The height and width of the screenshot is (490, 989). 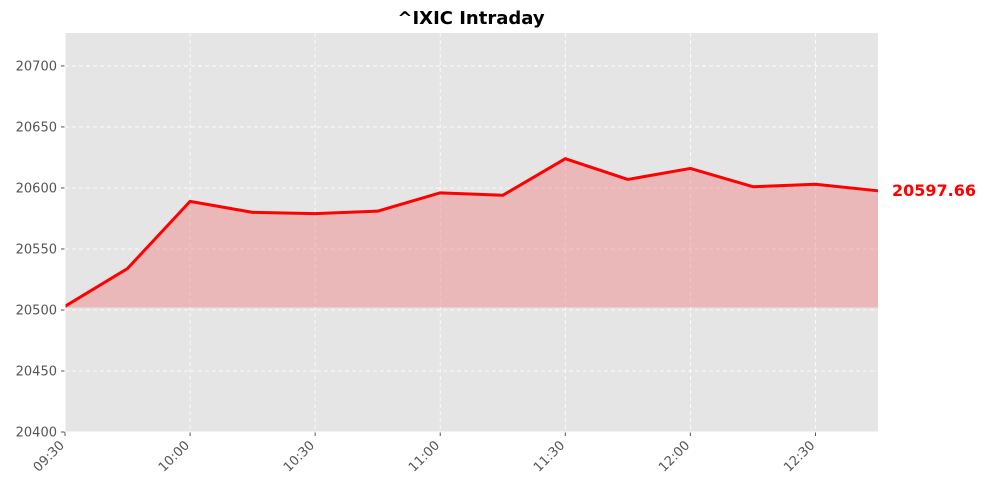 What do you see at coordinates (424, 456) in the screenshot?
I see `x-tick-label: 11:00` at bounding box center [424, 456].